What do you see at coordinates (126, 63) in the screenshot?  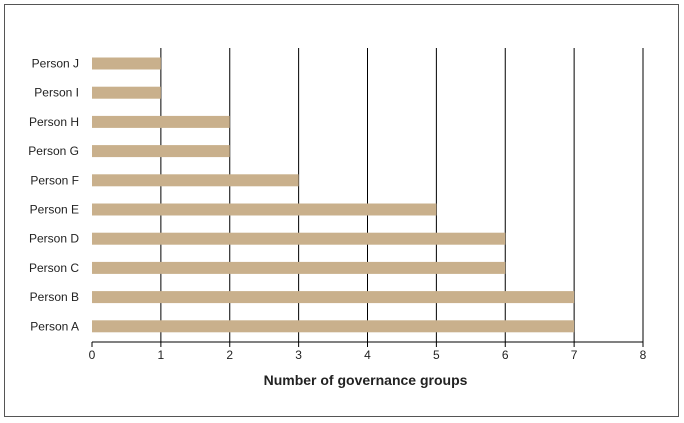 I see `bar-person-j` at bounding box center [126, 63].